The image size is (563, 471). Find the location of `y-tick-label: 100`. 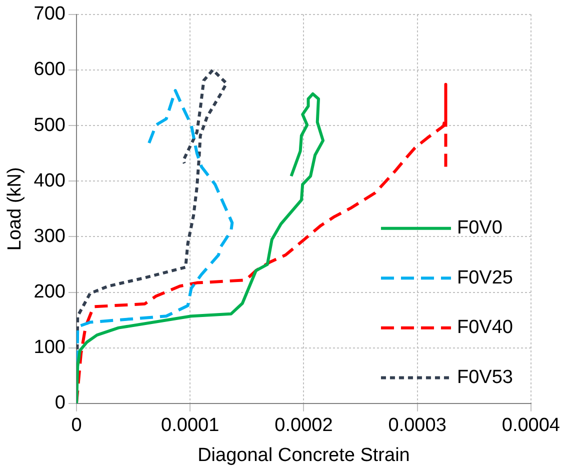

y-tick-label: 100 is located at coordinates (50, 347).